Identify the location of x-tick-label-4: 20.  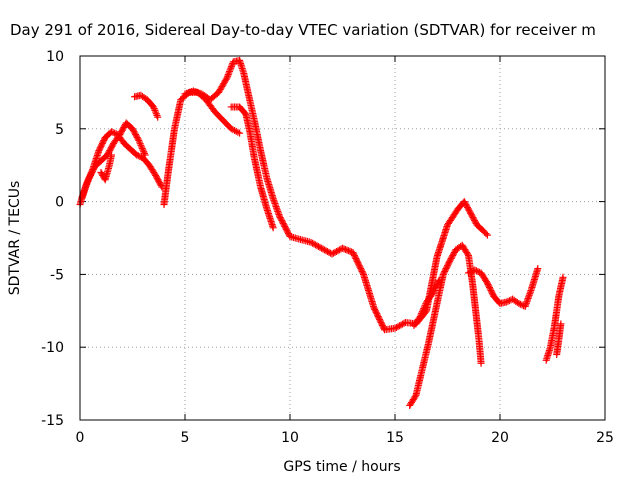
(500, 438).